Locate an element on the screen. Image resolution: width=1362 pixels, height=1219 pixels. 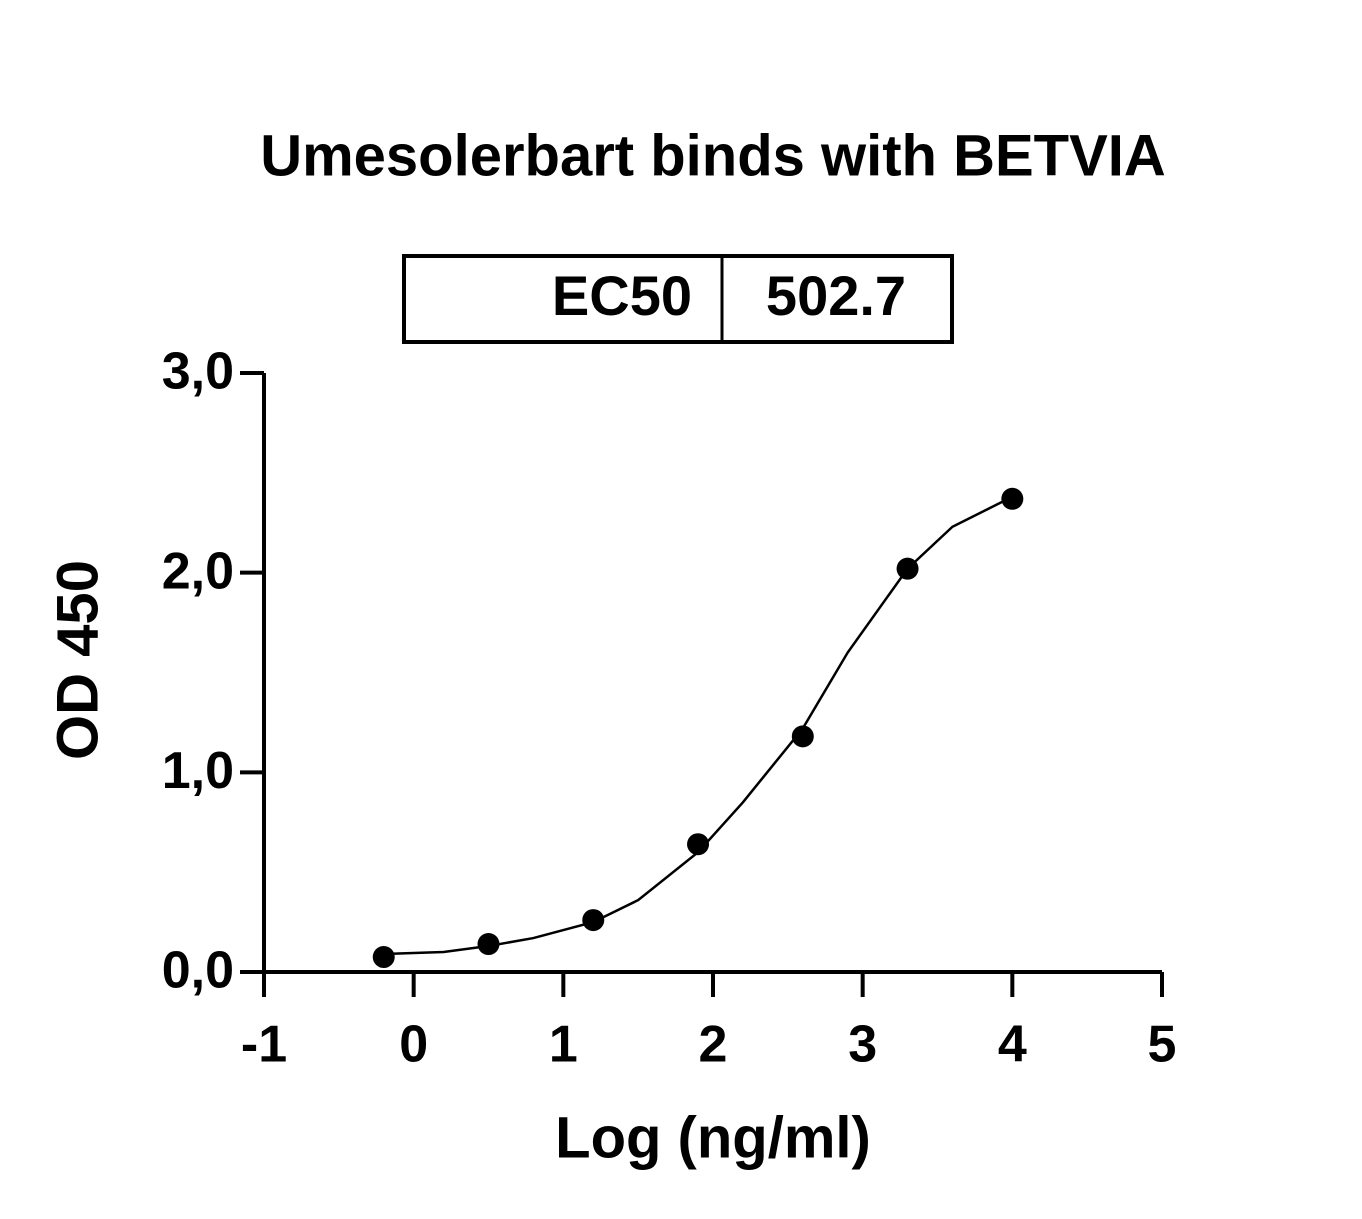
x-tick-label: 0 is located at coordinates (413, 1045).